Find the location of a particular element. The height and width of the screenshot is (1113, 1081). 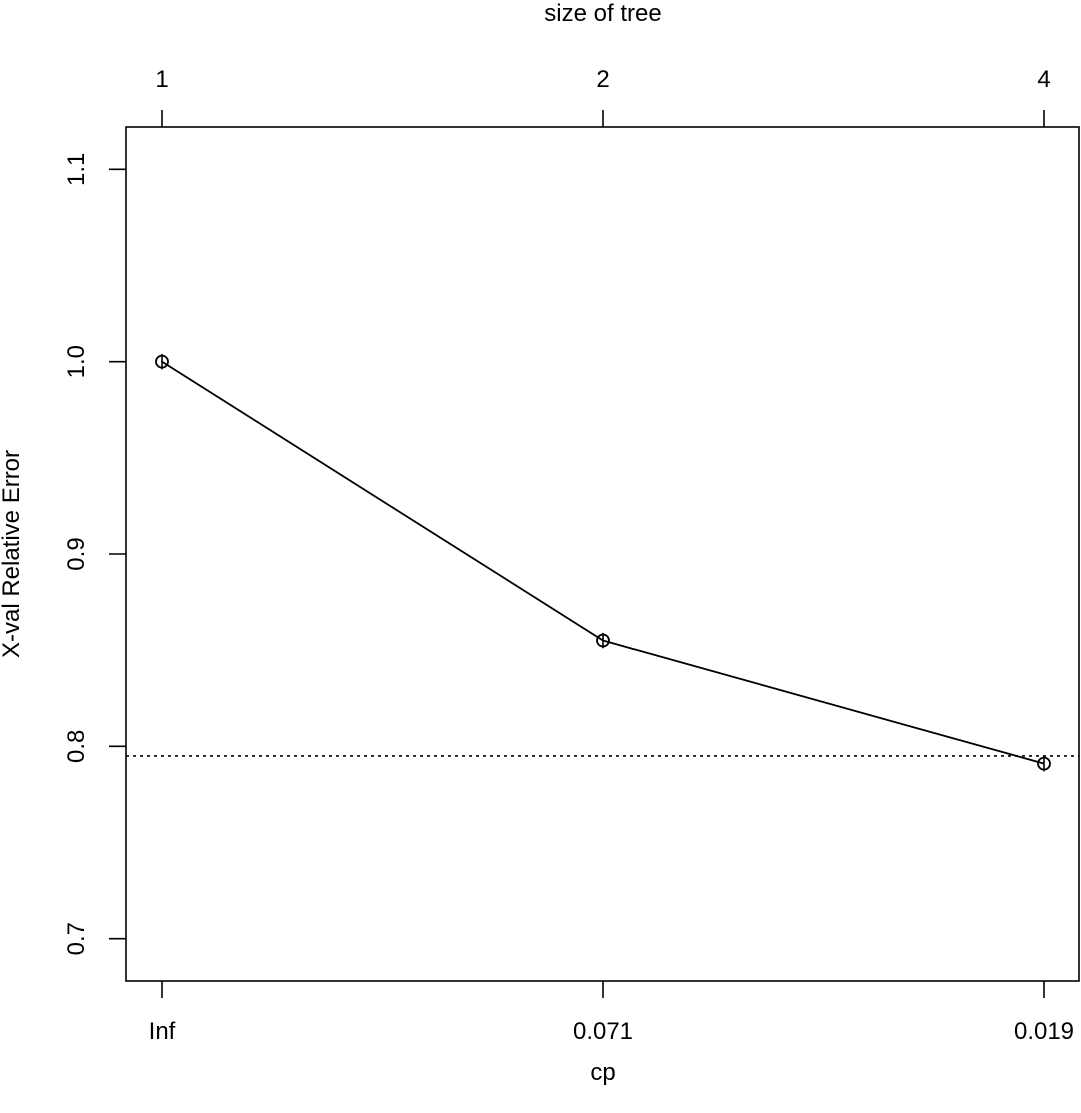

x-tick-label: 0.071 is located at coordinates (603, 1031).